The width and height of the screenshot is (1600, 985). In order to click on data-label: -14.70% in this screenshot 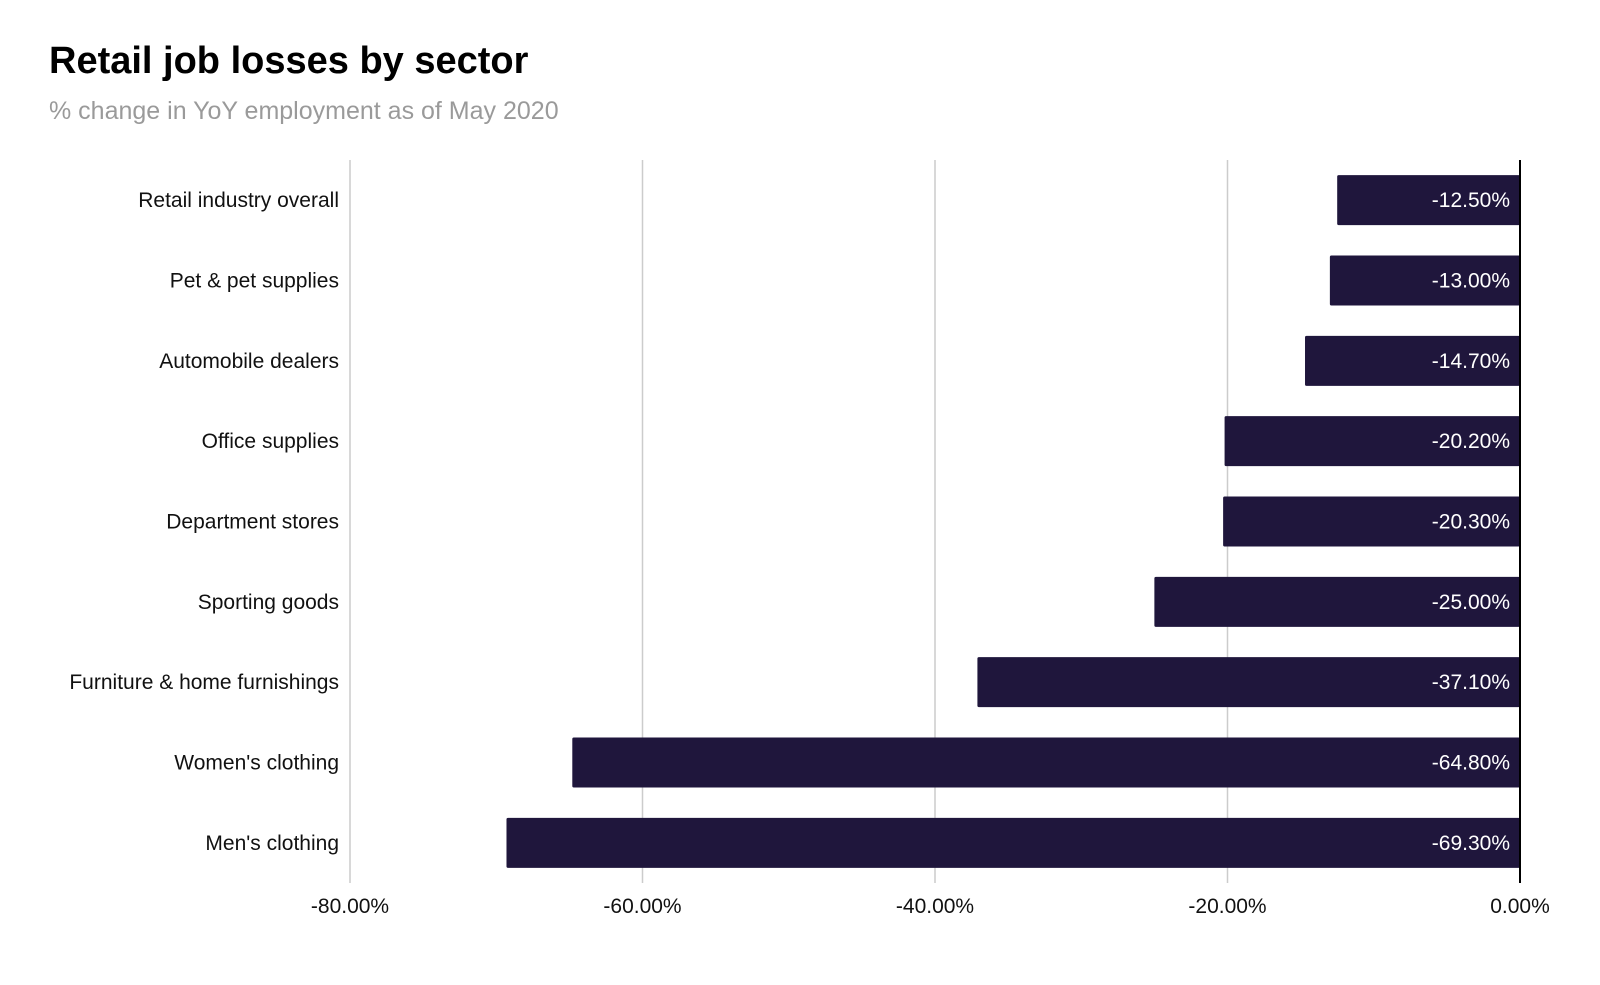, I will do `click(1471, 361)`.